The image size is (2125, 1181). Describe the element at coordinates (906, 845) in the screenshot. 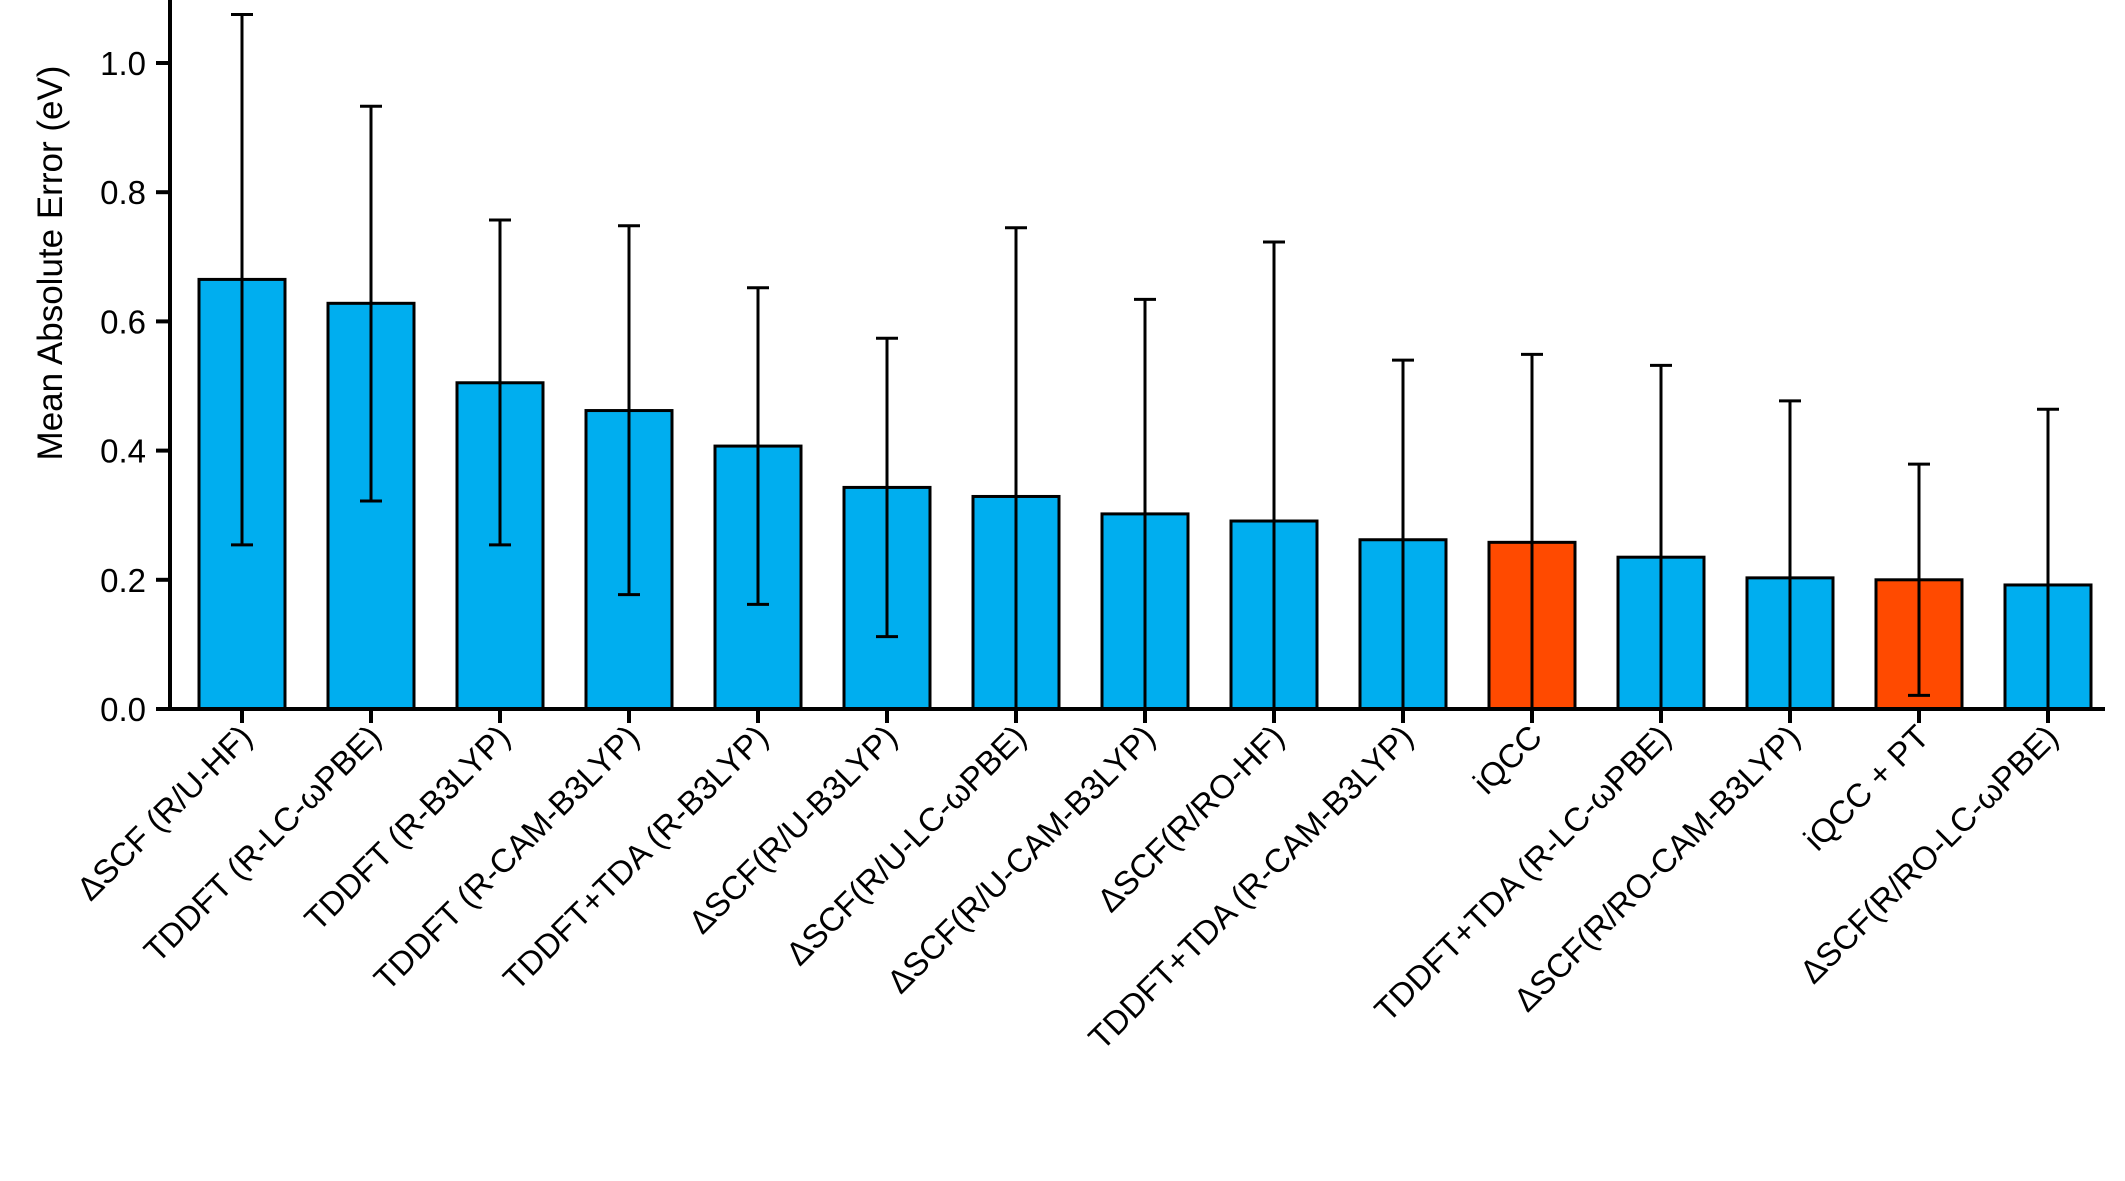

I see `x-tick-label: ΔSCF(R/U-LC-ωPBE)` at that location.